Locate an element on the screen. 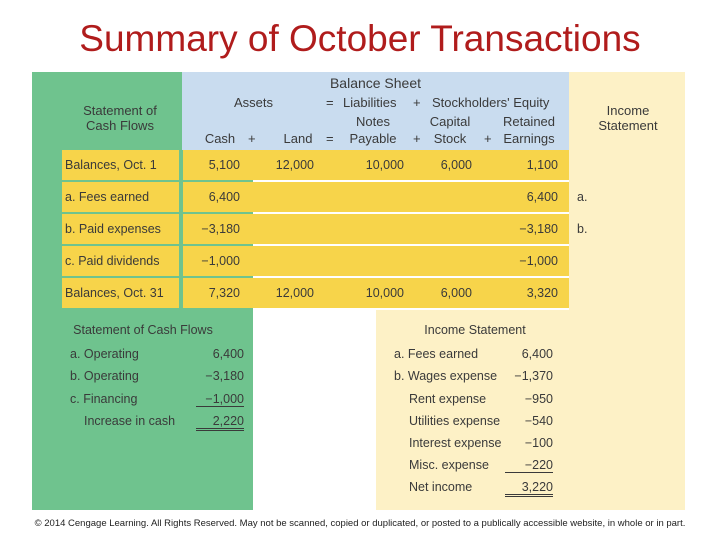 The height and width of the screenshot is (540, 720). row-value-cash: 7,320 is located at coordinates (224, 293).